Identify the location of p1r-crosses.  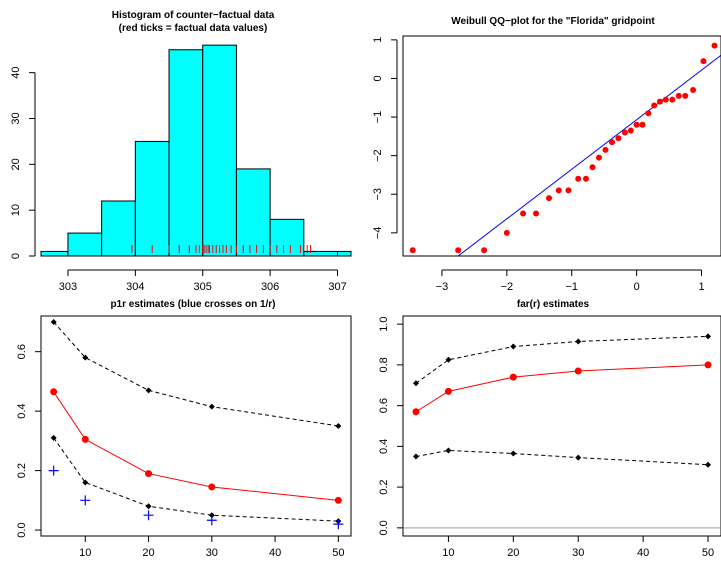
(196, 497).